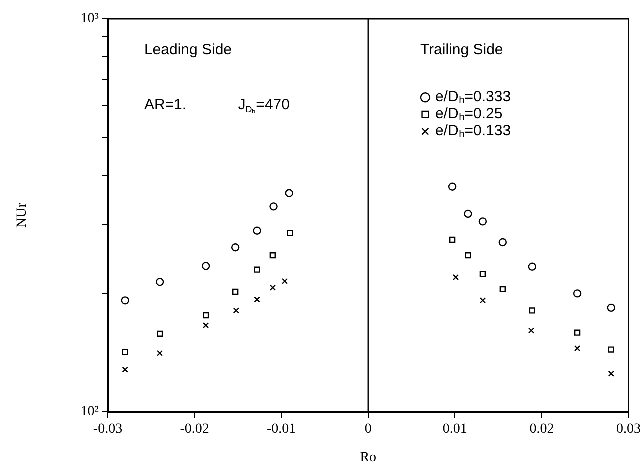 This screenshot has height=474, width=644. What do you see at coordinates (195, 430) in the screenshot?
I see `x-tick-label: -0.02` at bounding box center [195, 430].